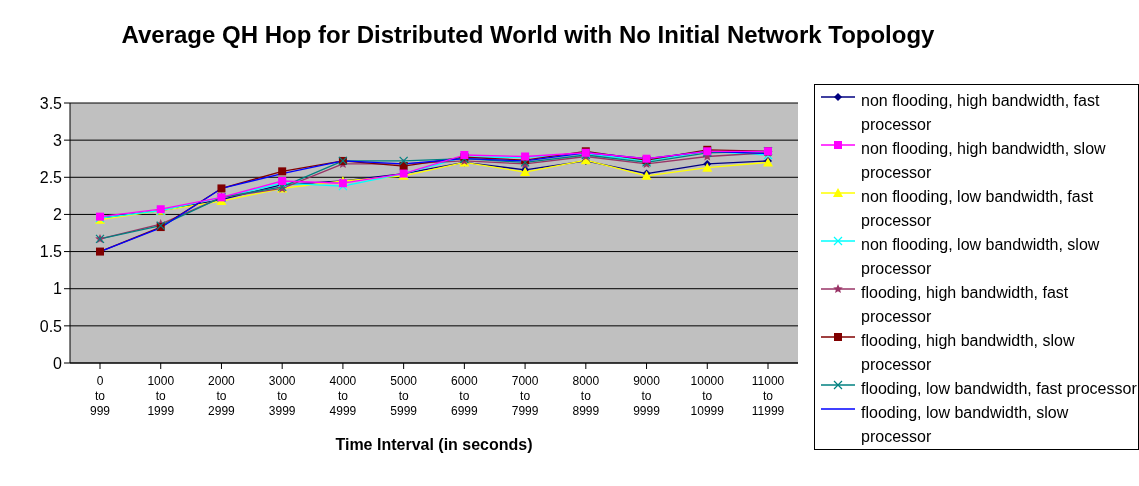 This screenshot has height=486, width=1139. I want to click on legend-label: flooding, low bandwidth, slow processor, so click(965, 425).